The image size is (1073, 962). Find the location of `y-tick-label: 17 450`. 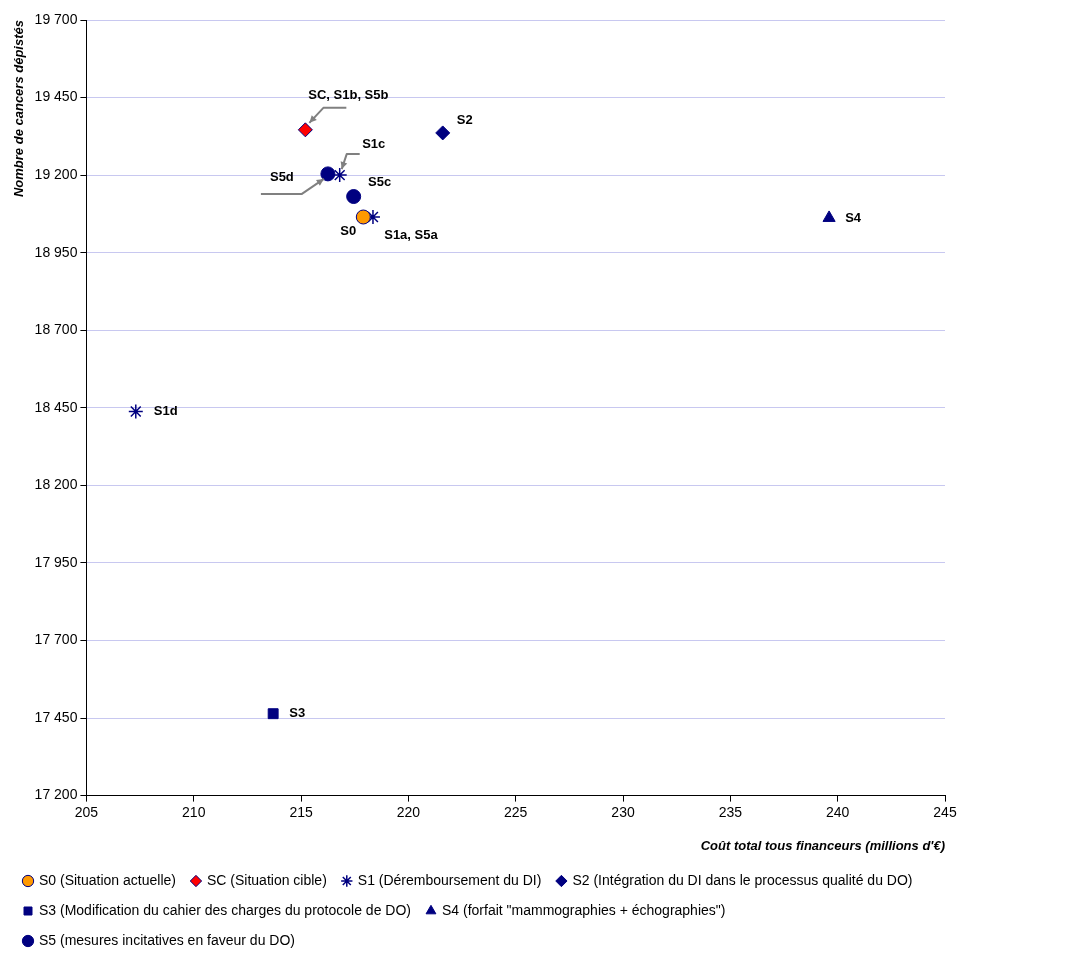

y-tick-label: 17 450 is located at coordinates (56, 716).